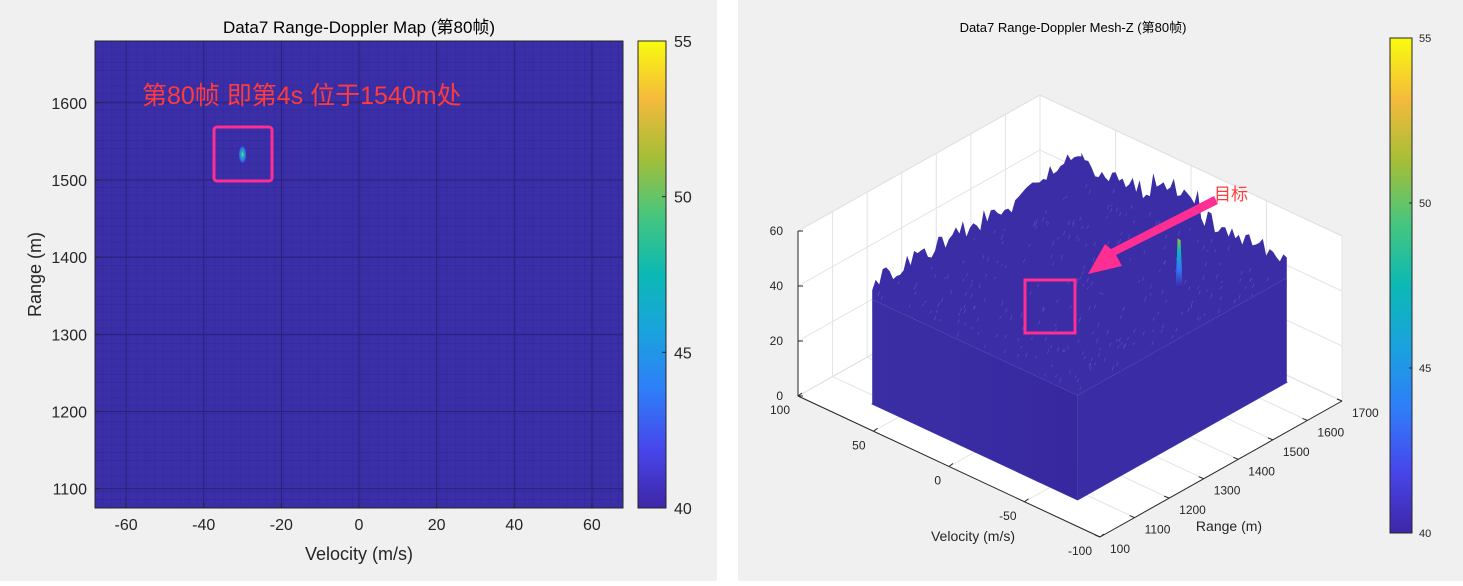  What do you see at coordinates (69, 258) in the screenshot?
I see `y-tick-label: 1400` at bounding box center [69, 258].